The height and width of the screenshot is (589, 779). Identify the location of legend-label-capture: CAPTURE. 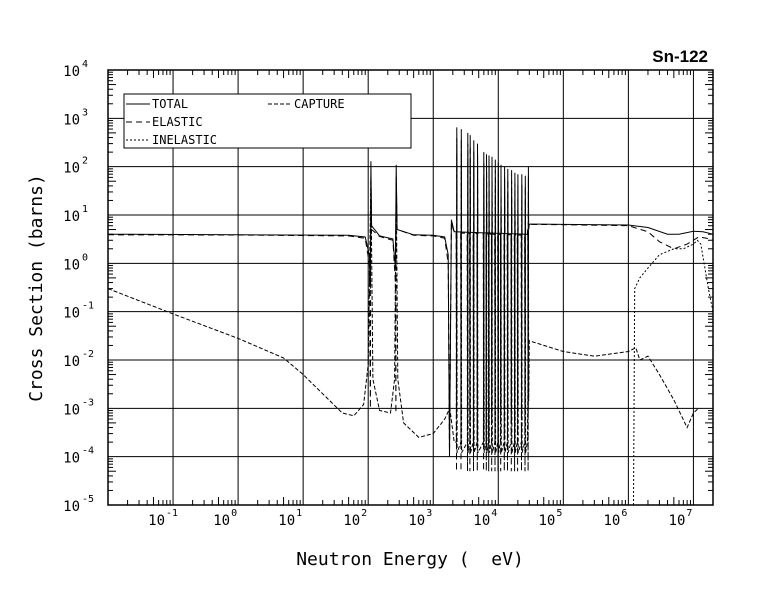
(319, 104).